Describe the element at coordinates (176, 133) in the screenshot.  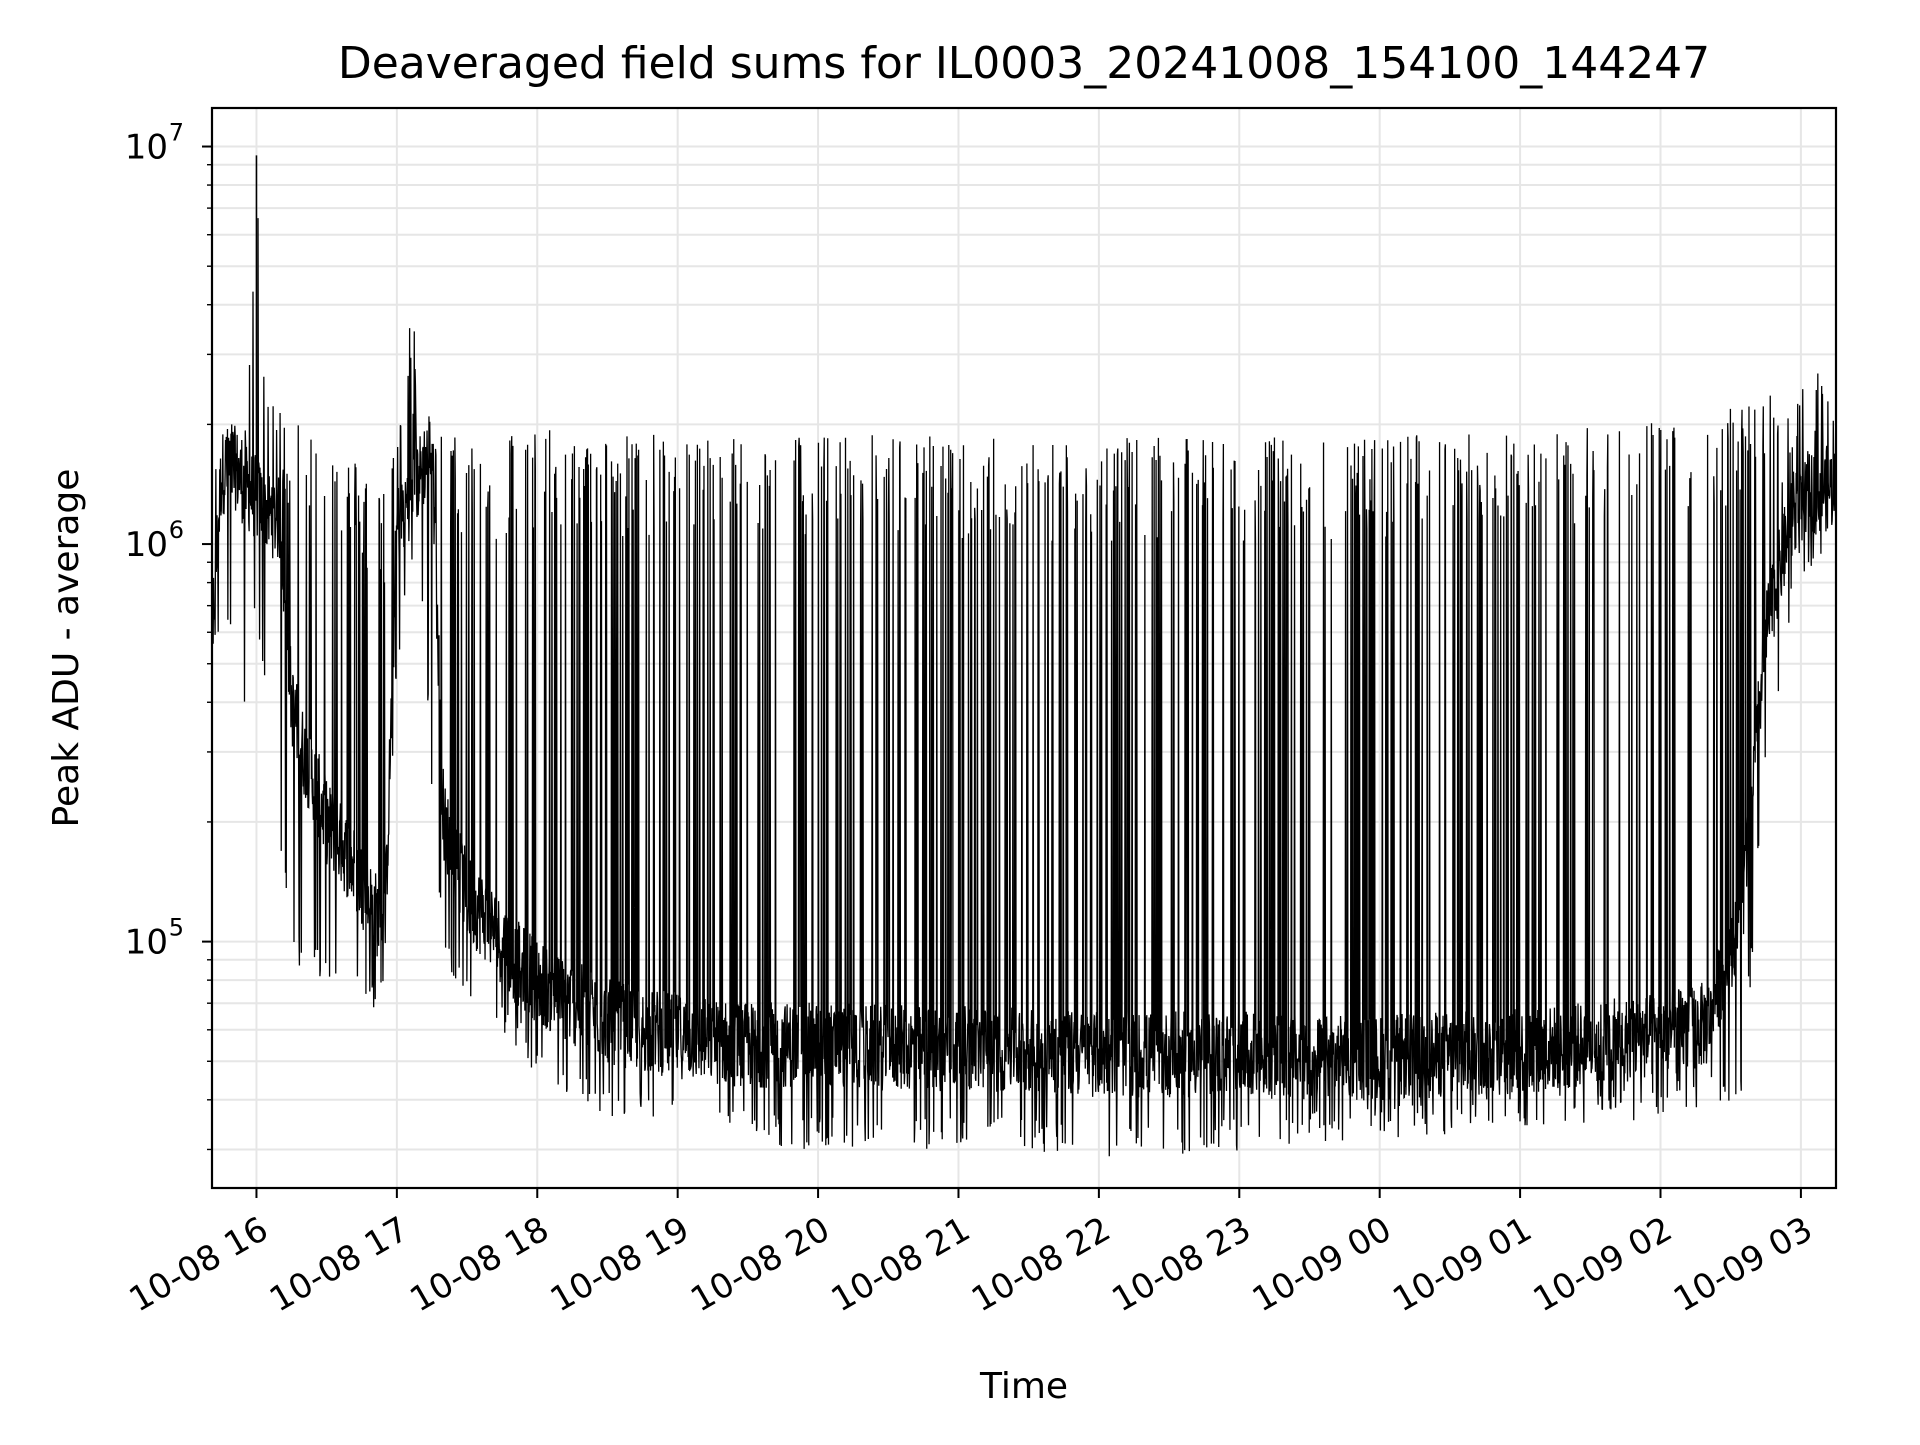
I see `y-tick-exponent: 7` at that location.